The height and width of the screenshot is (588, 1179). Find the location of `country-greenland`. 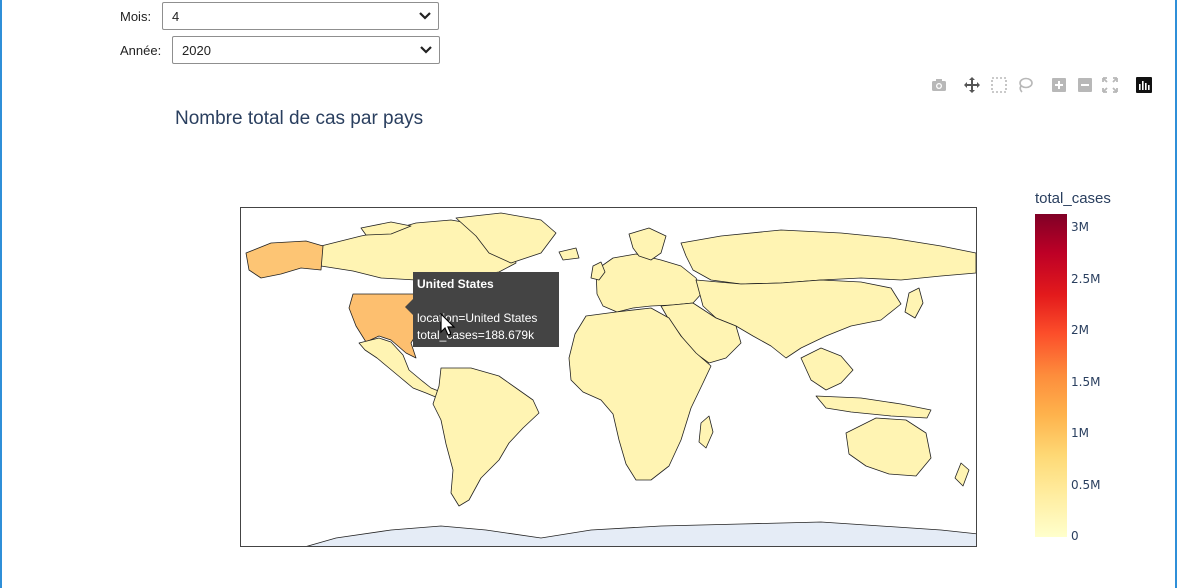

country-greenland is located at coordinates (506, 238).